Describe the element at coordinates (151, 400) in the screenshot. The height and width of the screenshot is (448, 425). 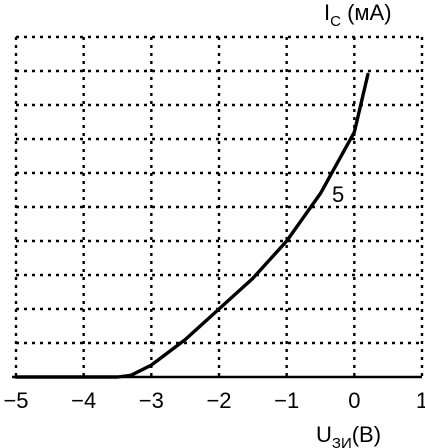
I see `x-tick-label--3: −3` at that location.